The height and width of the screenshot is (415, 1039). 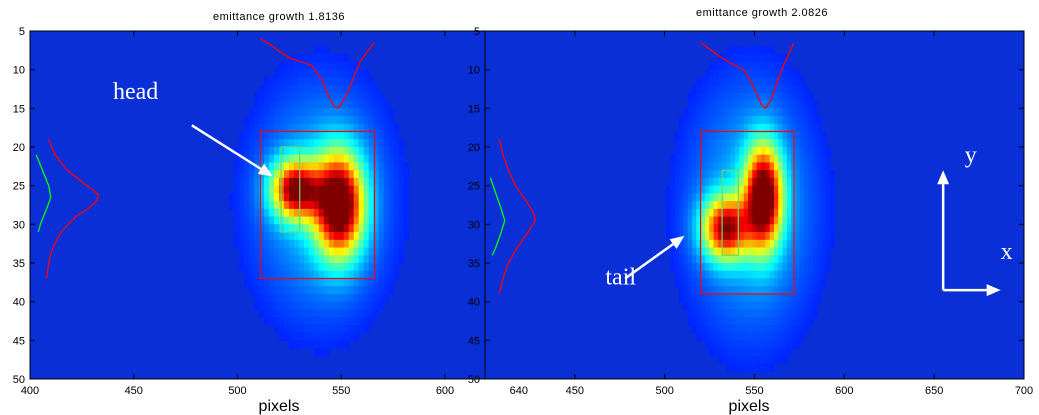 I want to click on annotation-arrow, so click(x=226, y=147).